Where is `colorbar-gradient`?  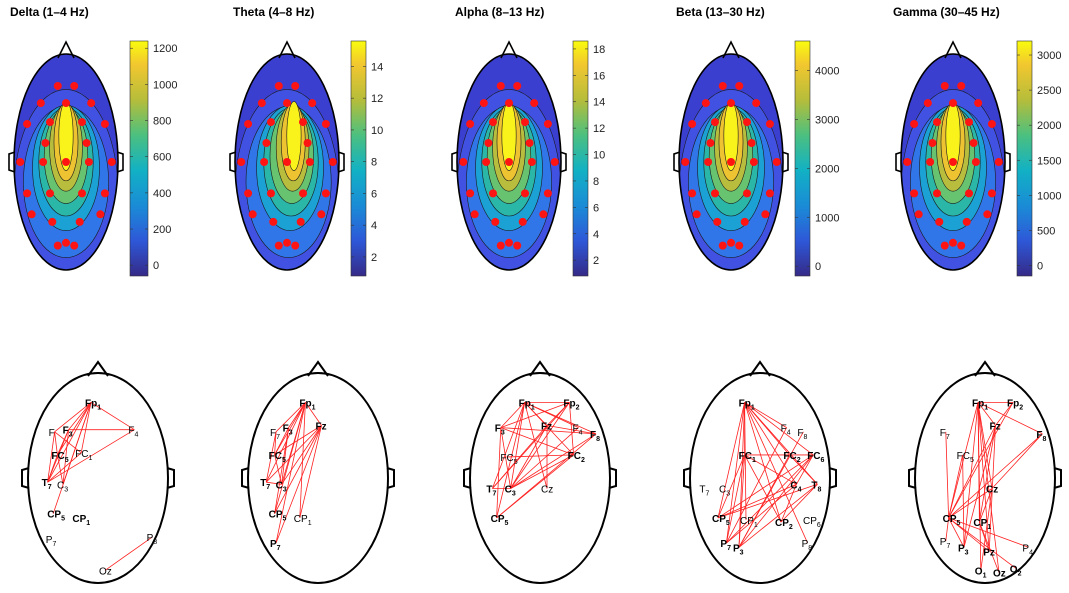
colorbar-gradient is located at coordinates (580, 158).